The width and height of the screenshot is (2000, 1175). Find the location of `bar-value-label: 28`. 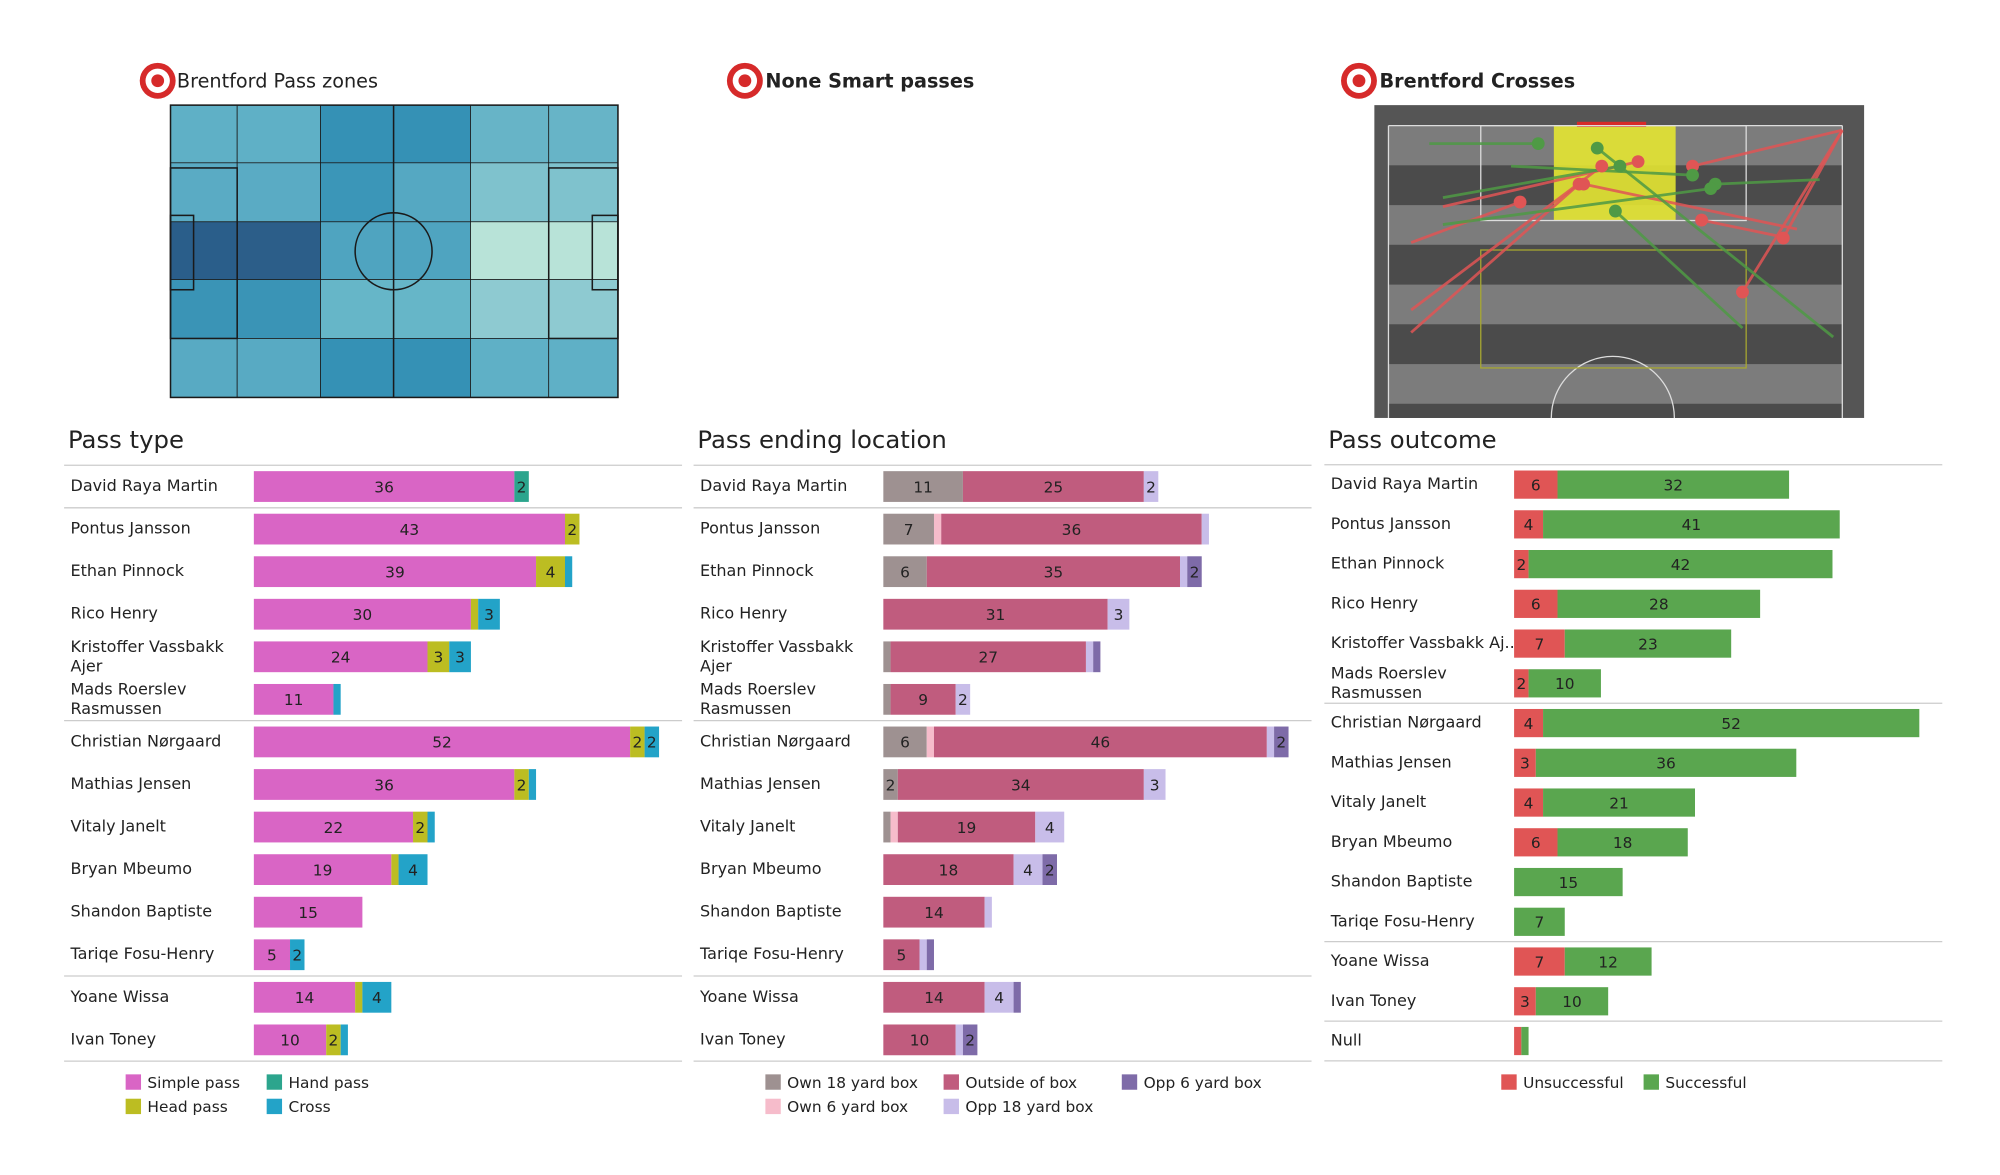

bar-value-label: 28 is located at coordinates (1659, 605).